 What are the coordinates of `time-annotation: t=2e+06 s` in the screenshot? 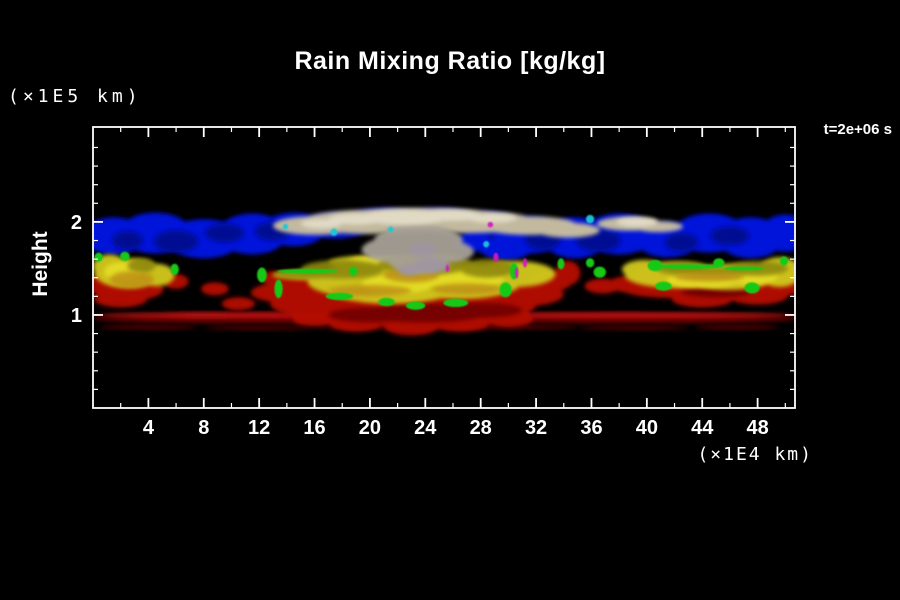 It's located at (857, 129).